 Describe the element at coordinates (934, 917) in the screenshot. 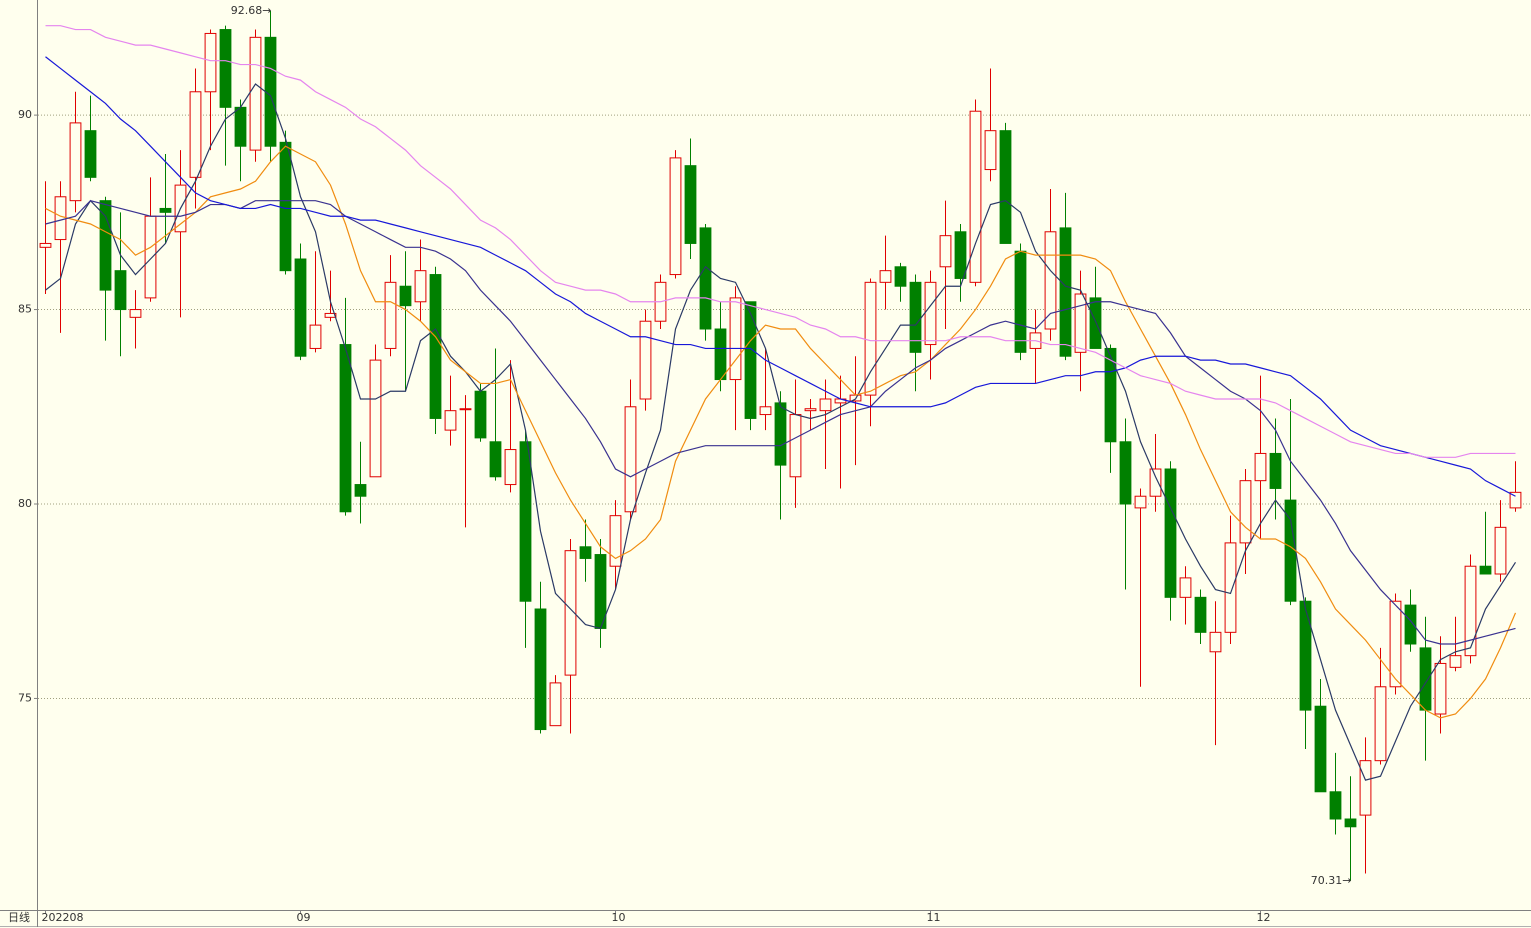

I see `x-tick-label: 11` at that location.